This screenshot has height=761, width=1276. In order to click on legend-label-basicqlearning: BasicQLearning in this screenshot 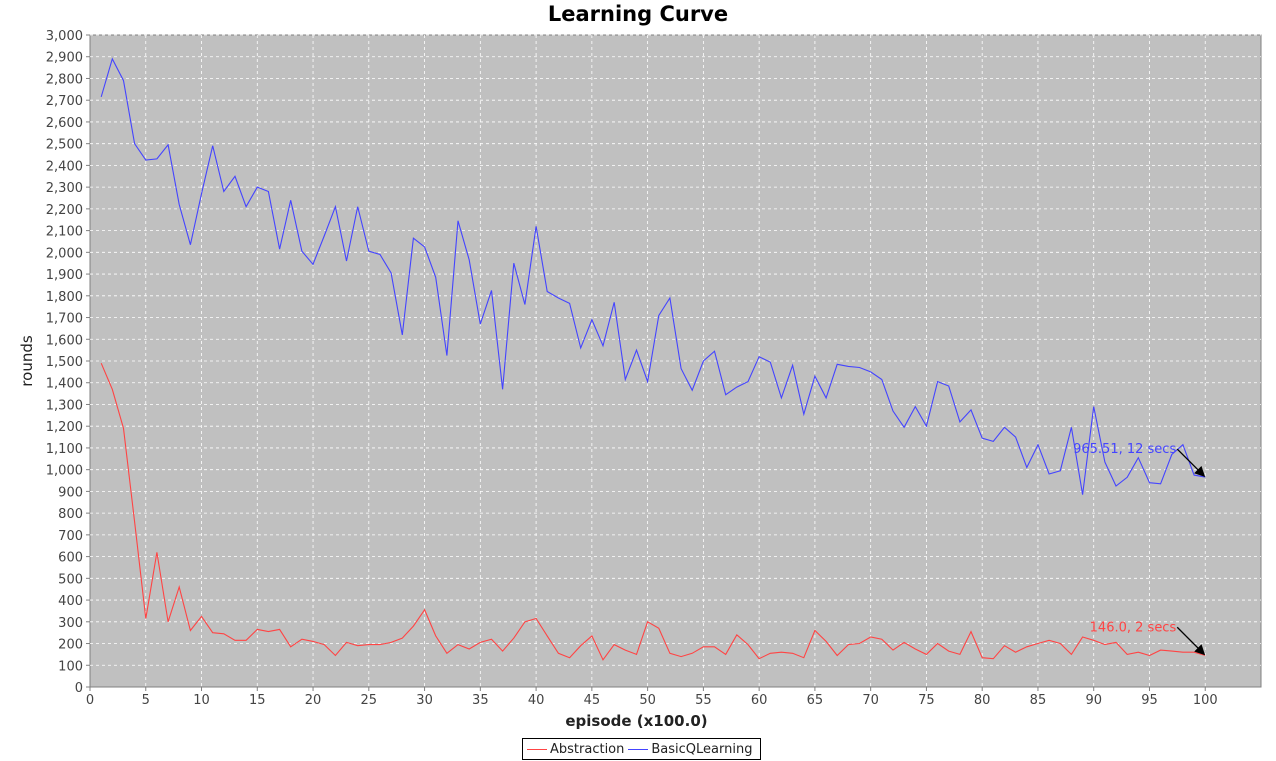, I will do `click(702, 749)`.